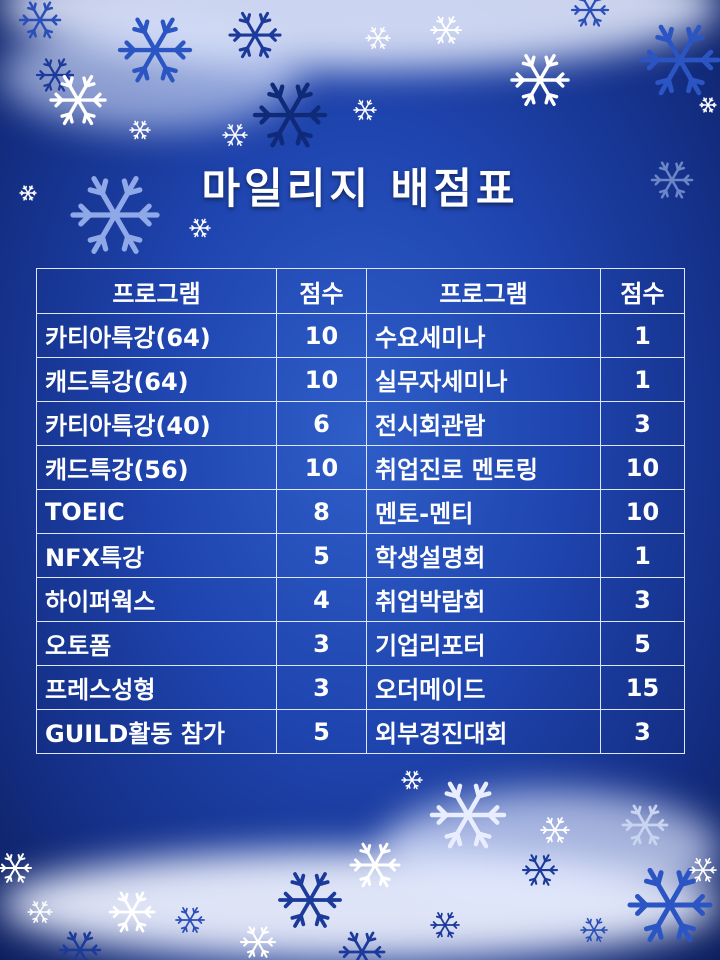 This screenshot has width=720, height=960. I want to click on table-row: 캐드특강(56) 10 취업진로 멘토링 10, so click(360, 467).